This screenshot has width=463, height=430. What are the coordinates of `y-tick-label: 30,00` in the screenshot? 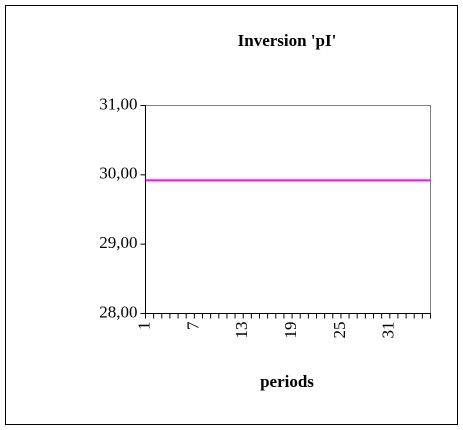 It's located at (118, 173).